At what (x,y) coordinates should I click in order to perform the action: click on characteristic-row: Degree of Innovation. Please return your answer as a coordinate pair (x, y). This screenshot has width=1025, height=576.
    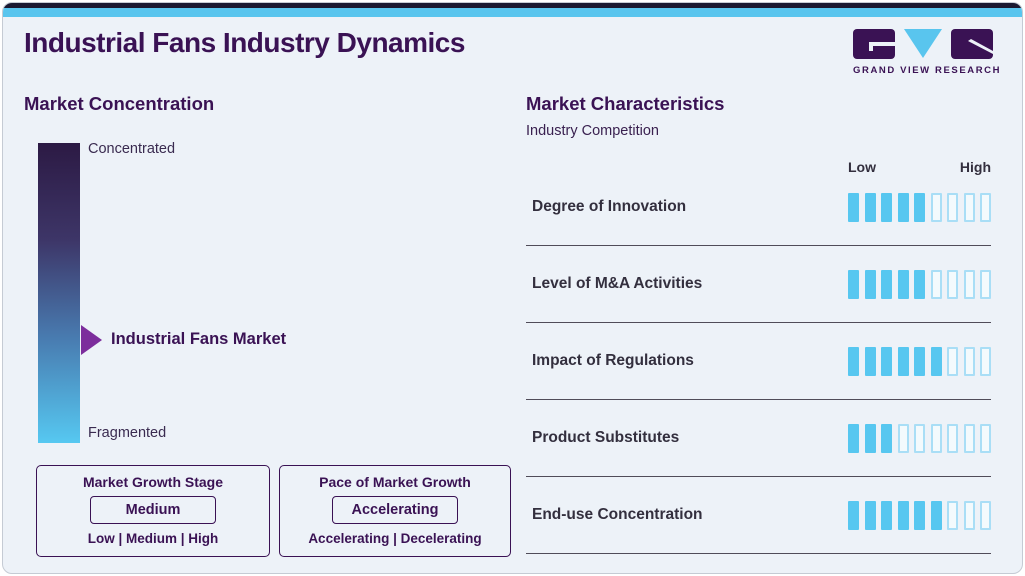
    Looking at the image, I should click on (758, 207).